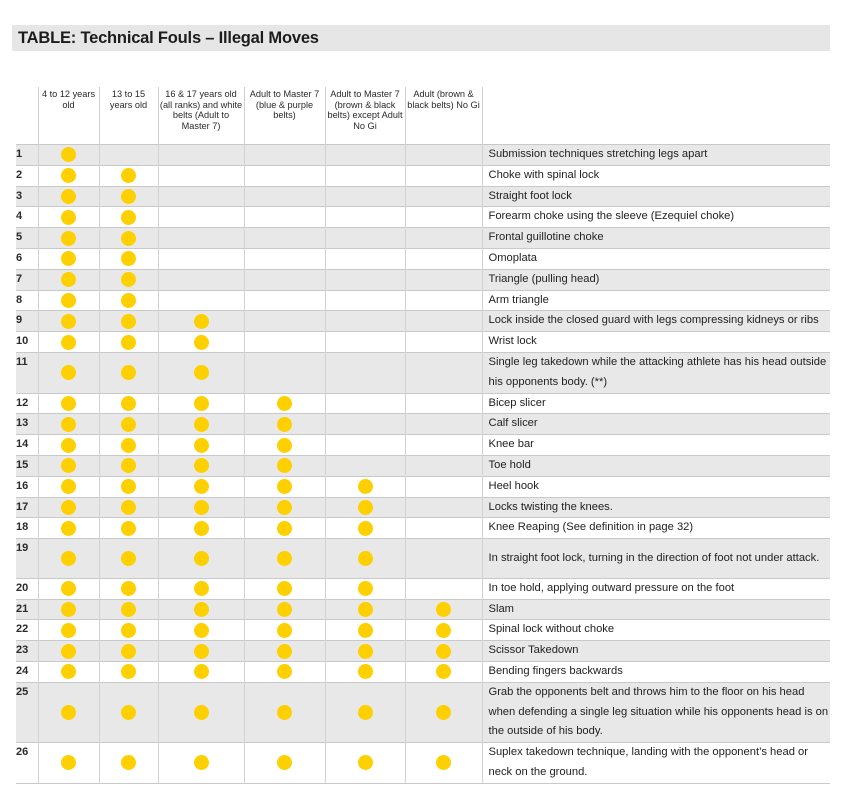  Describe the element at coordinates (27, 763) in the screenshot. I see `row-number: 26` at that location.